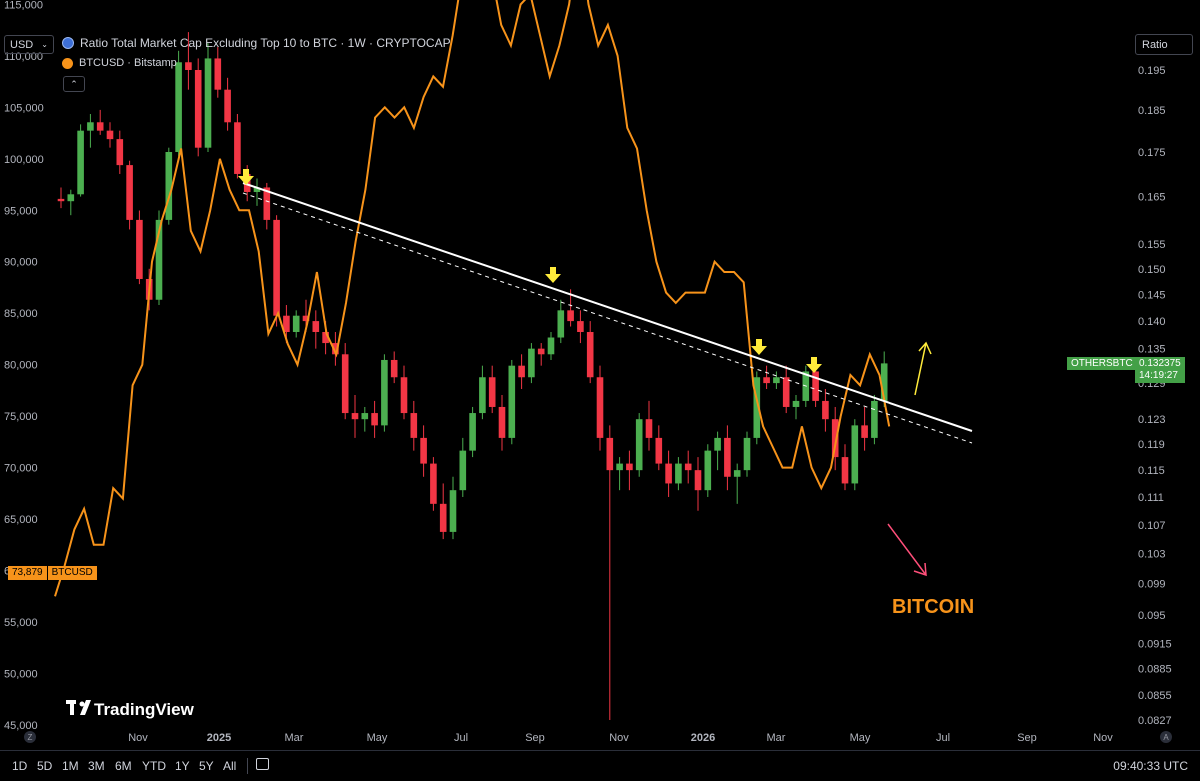 Image resolution: width=1200 pixels, height=781 pixels. Describe the element at coordinates (67, 63) in the screenshot. I see `bitcoin-icon` at that location.